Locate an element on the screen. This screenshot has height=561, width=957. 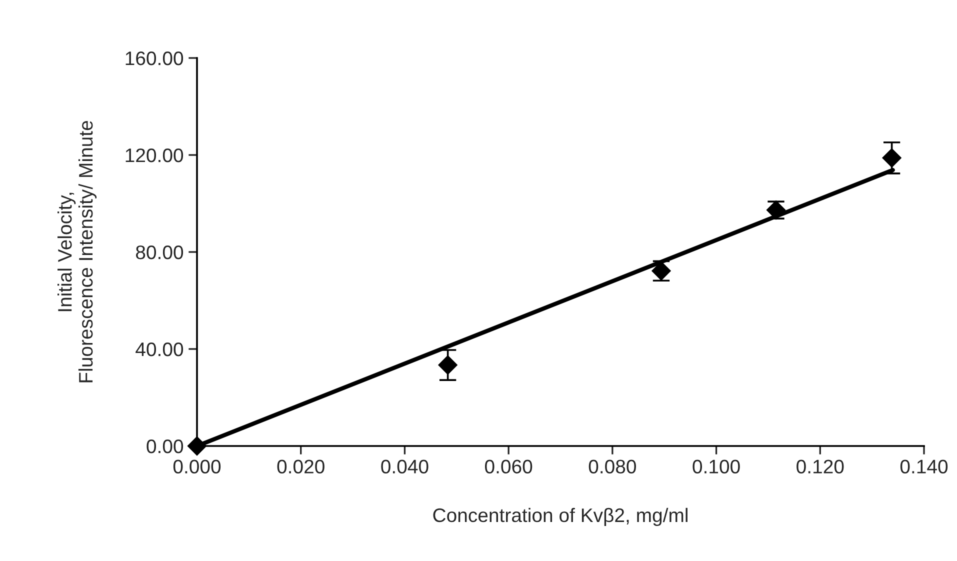
x-tick-label: 0.020 is located at coordinates (300, 467).